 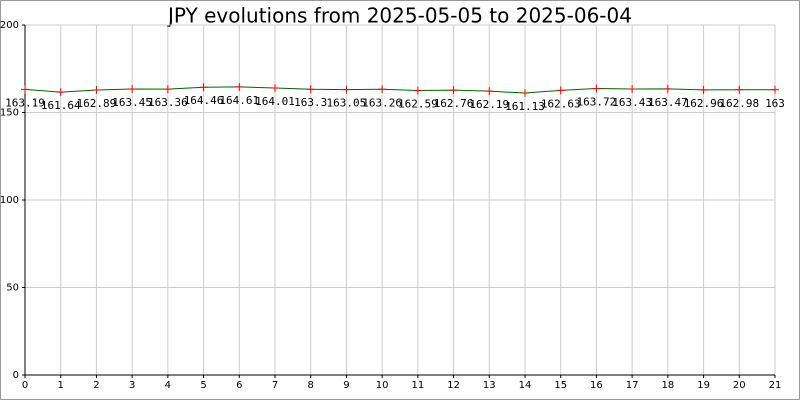 I want to click on value-label: 162.98, so click(x=739, y=103).